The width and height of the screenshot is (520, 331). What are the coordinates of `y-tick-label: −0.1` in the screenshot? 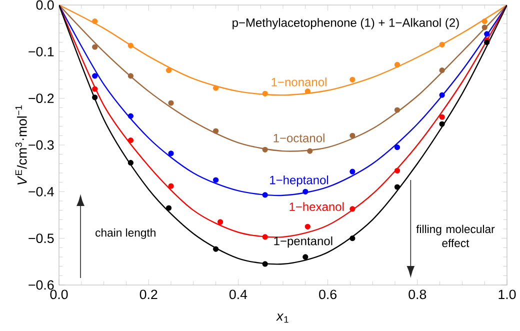 It's located at (41, 51).